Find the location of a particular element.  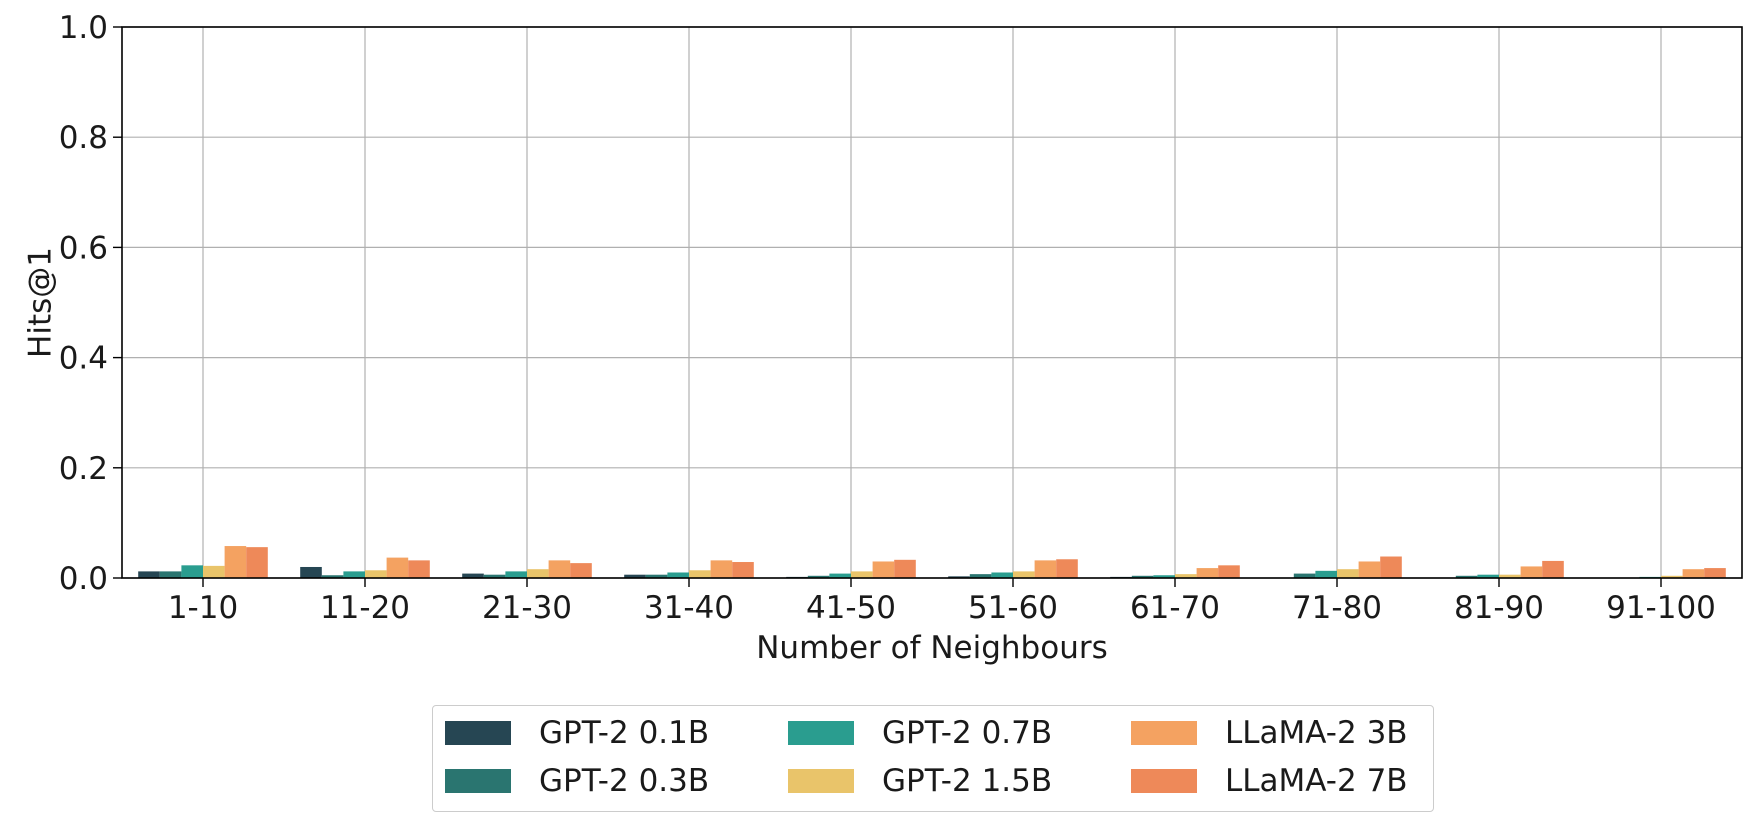

legend-item: GPT-2 1.5B is located at coordinates (920, 781).